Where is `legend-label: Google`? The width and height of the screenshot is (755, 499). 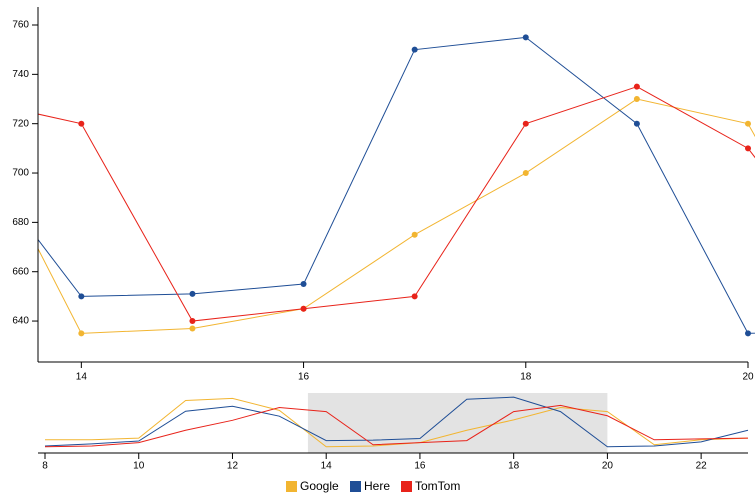 legend-label: Google is located at coordinates (319, 486).